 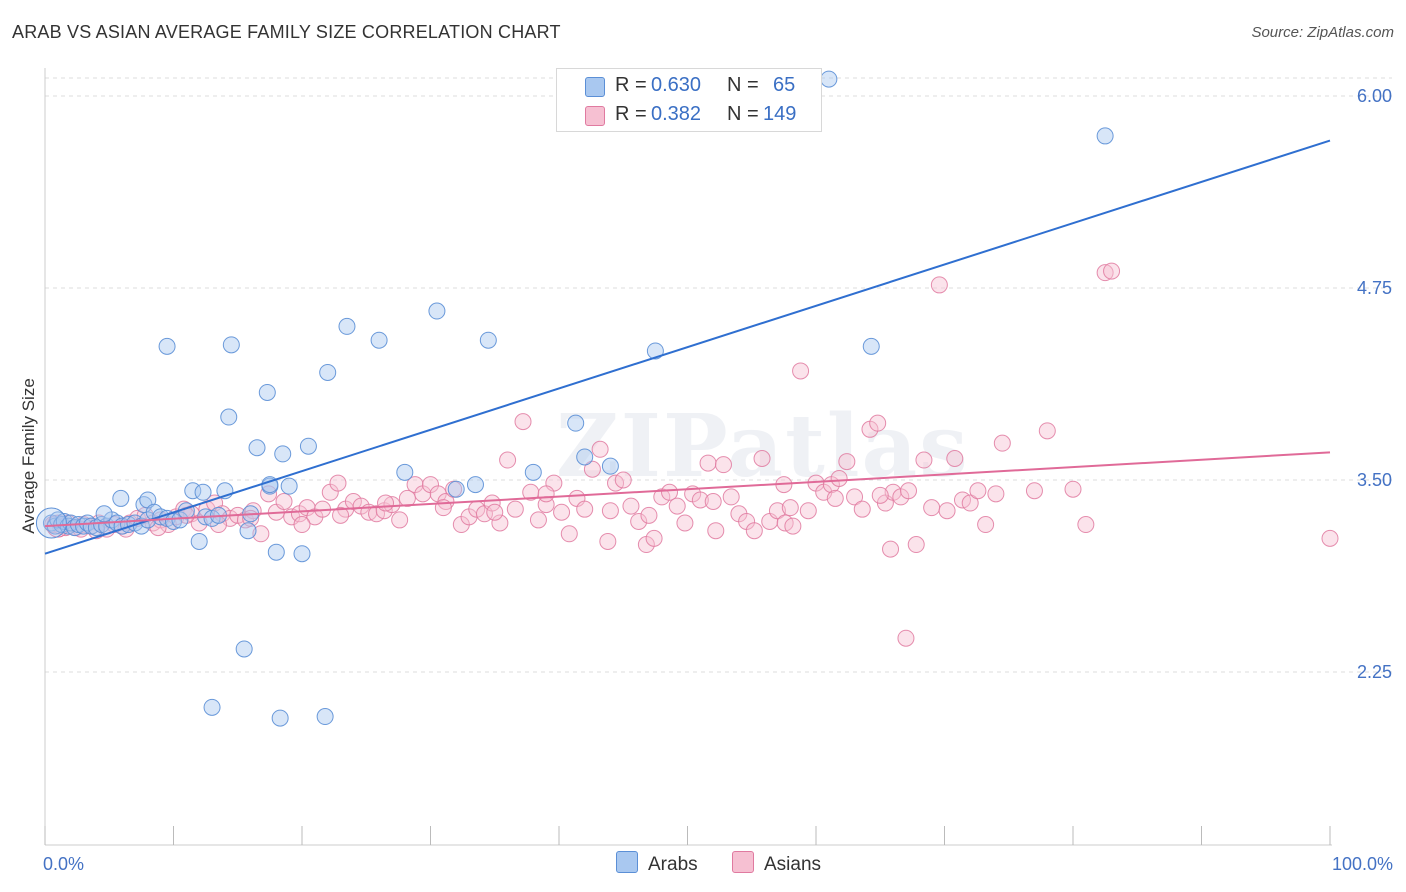 What do you see at coordinates (1374, 672) in the screenshot?
I see `y-tick-label: 2.25` at bounding box center [1374, 672].